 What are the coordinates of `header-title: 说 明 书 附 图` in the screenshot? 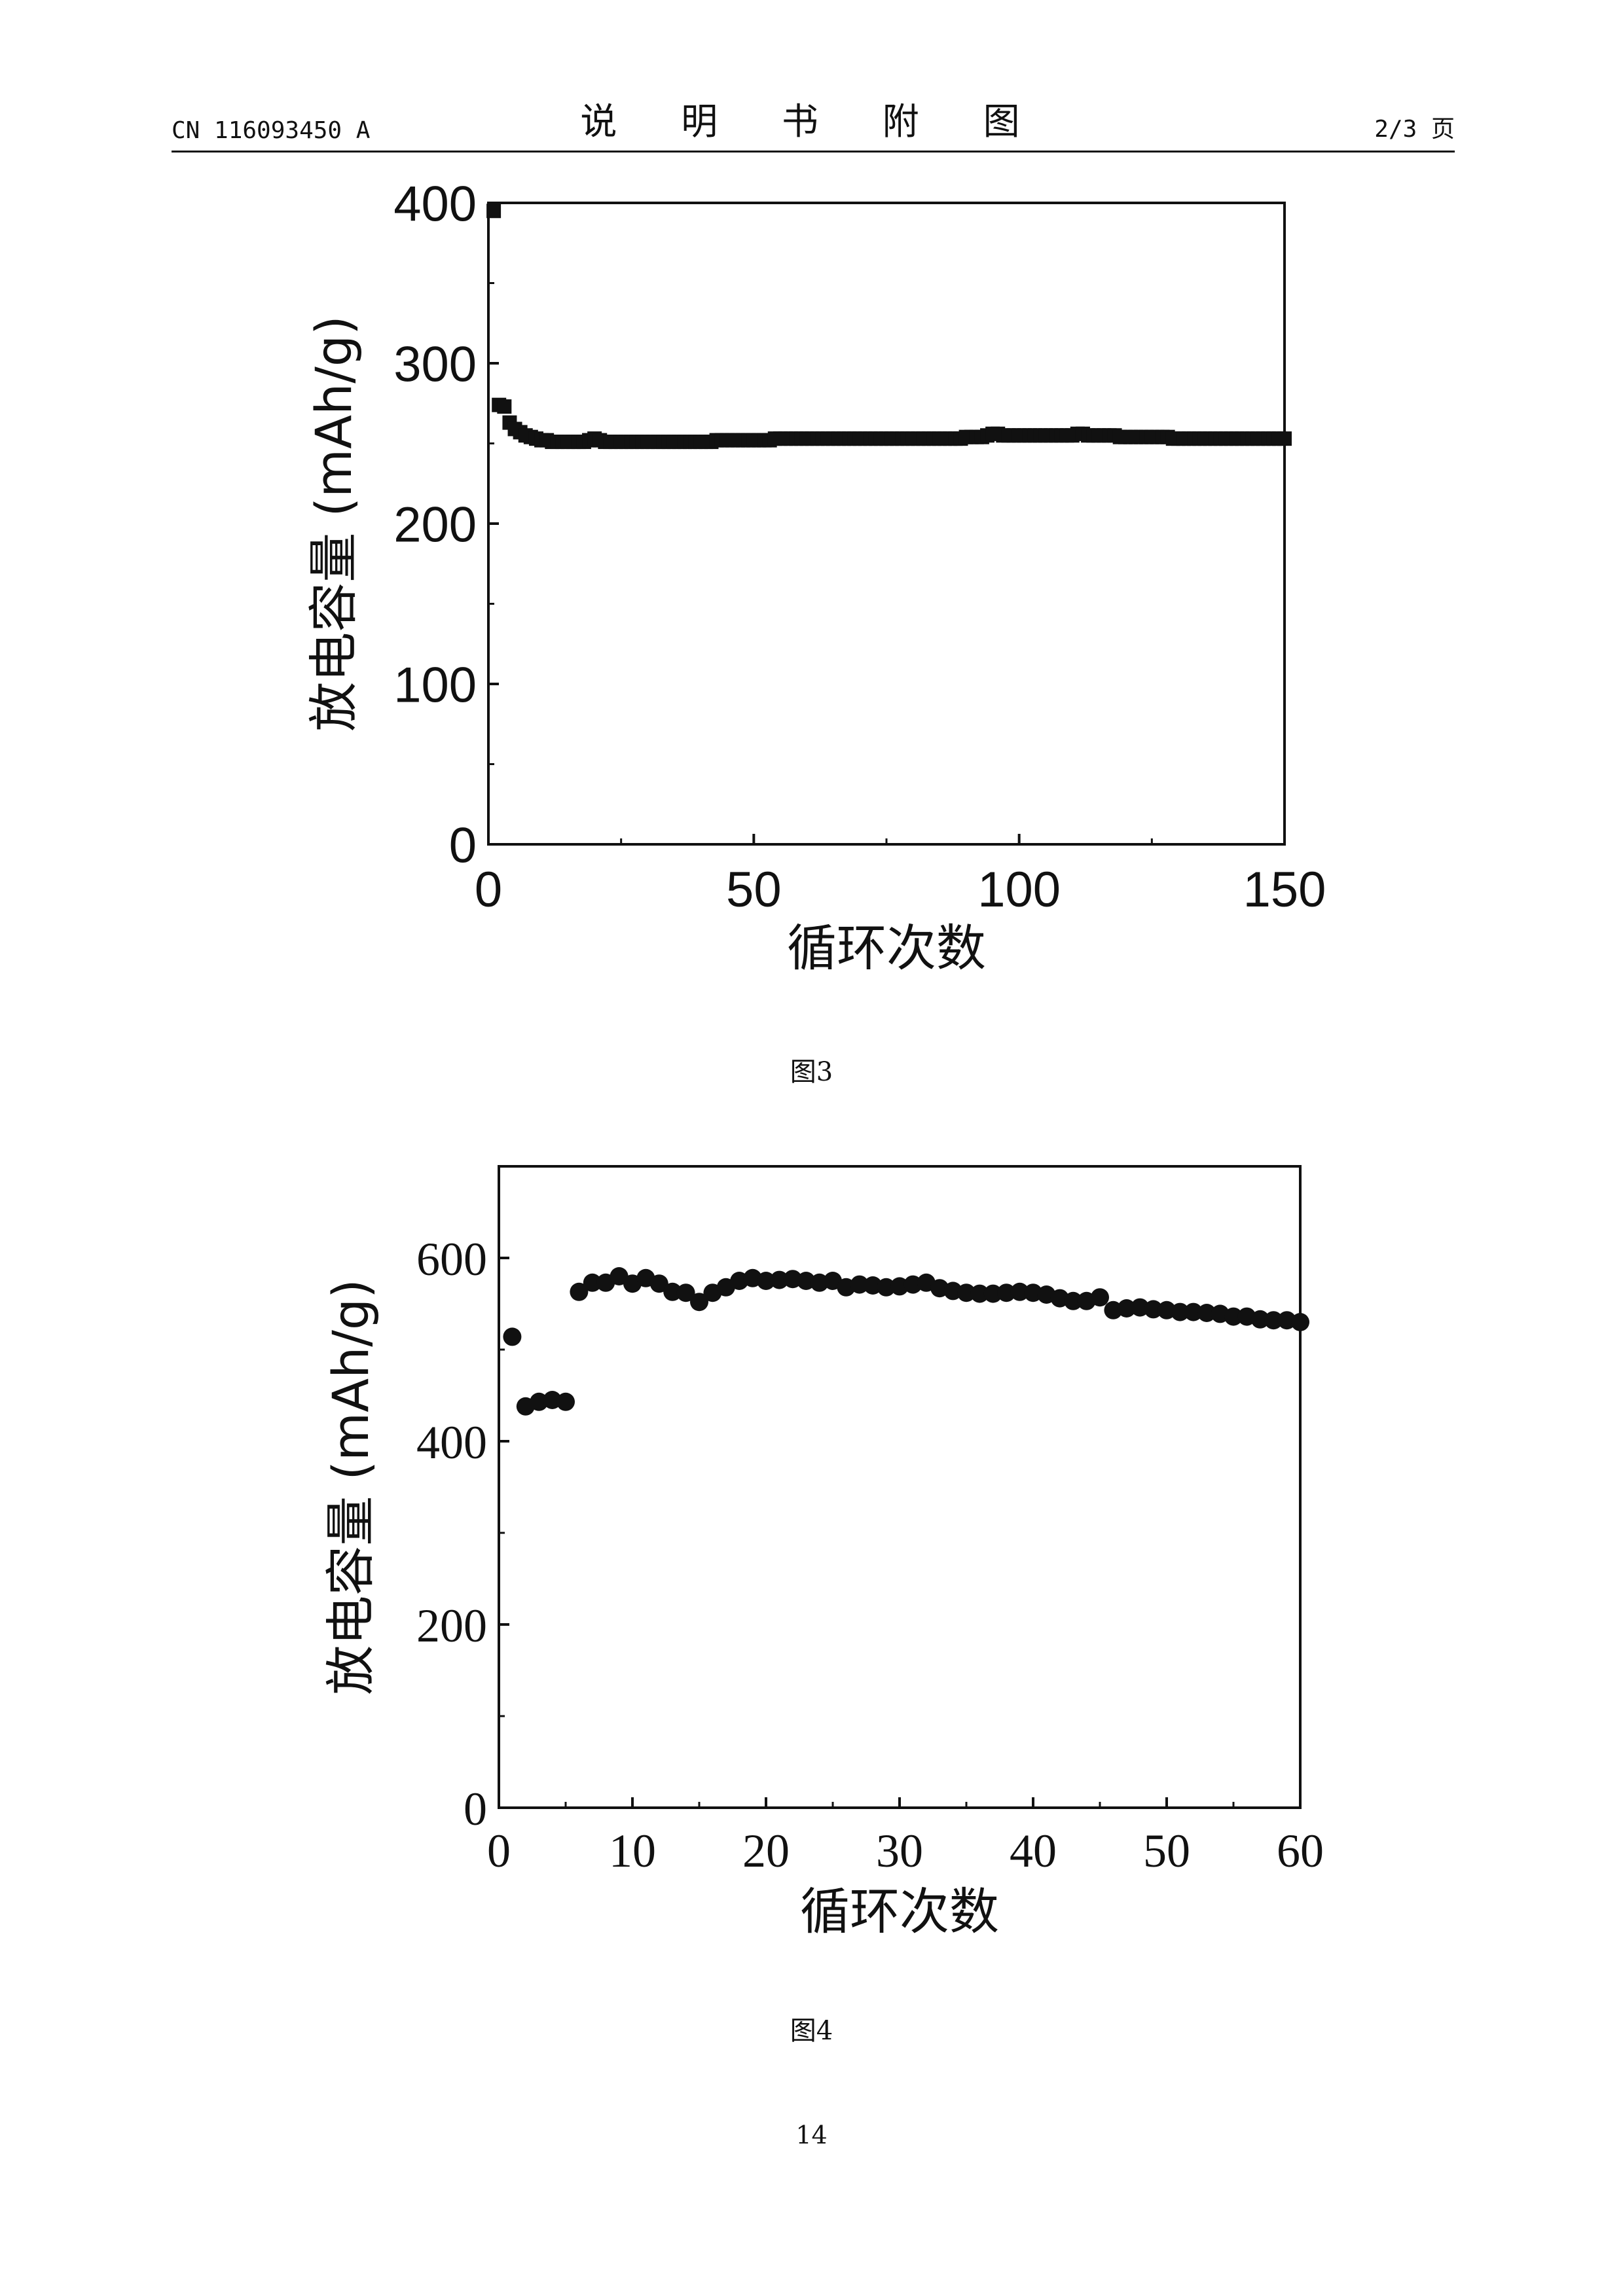 It's located at (813, 122).